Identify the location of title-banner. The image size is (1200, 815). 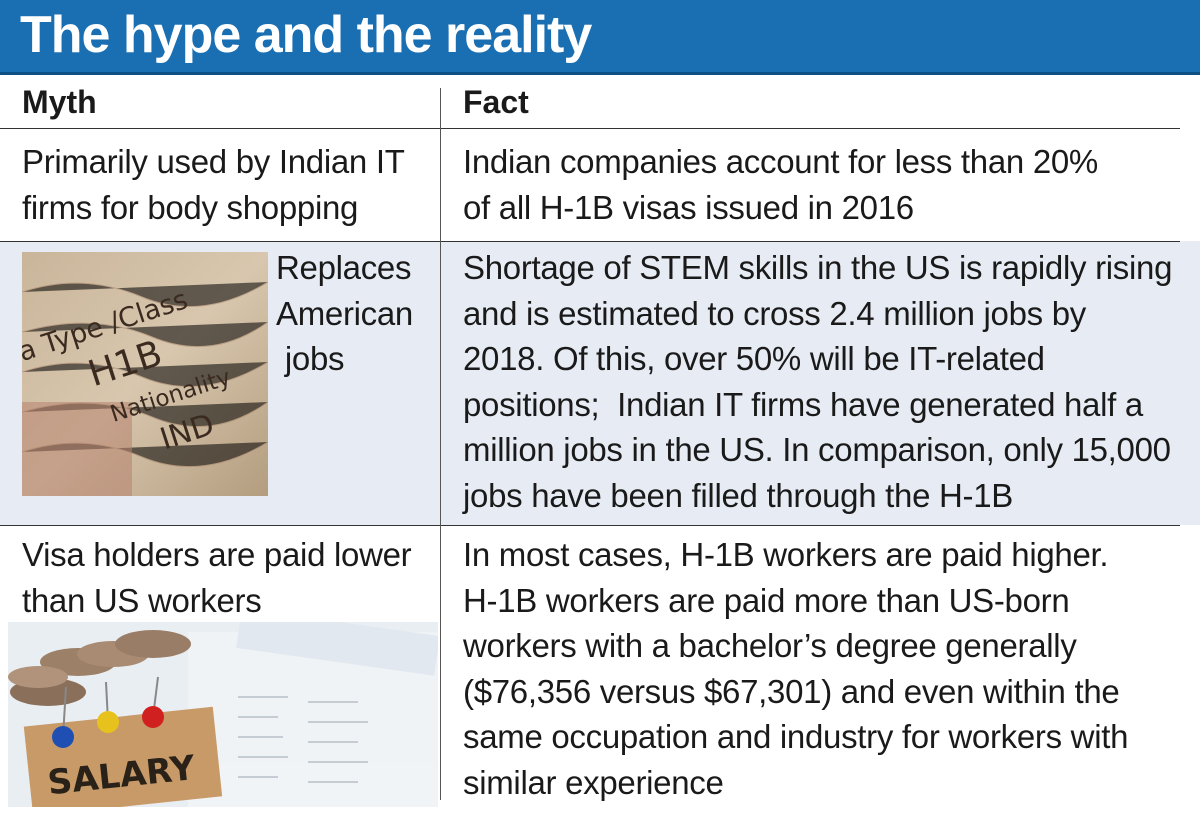
(600, 36).